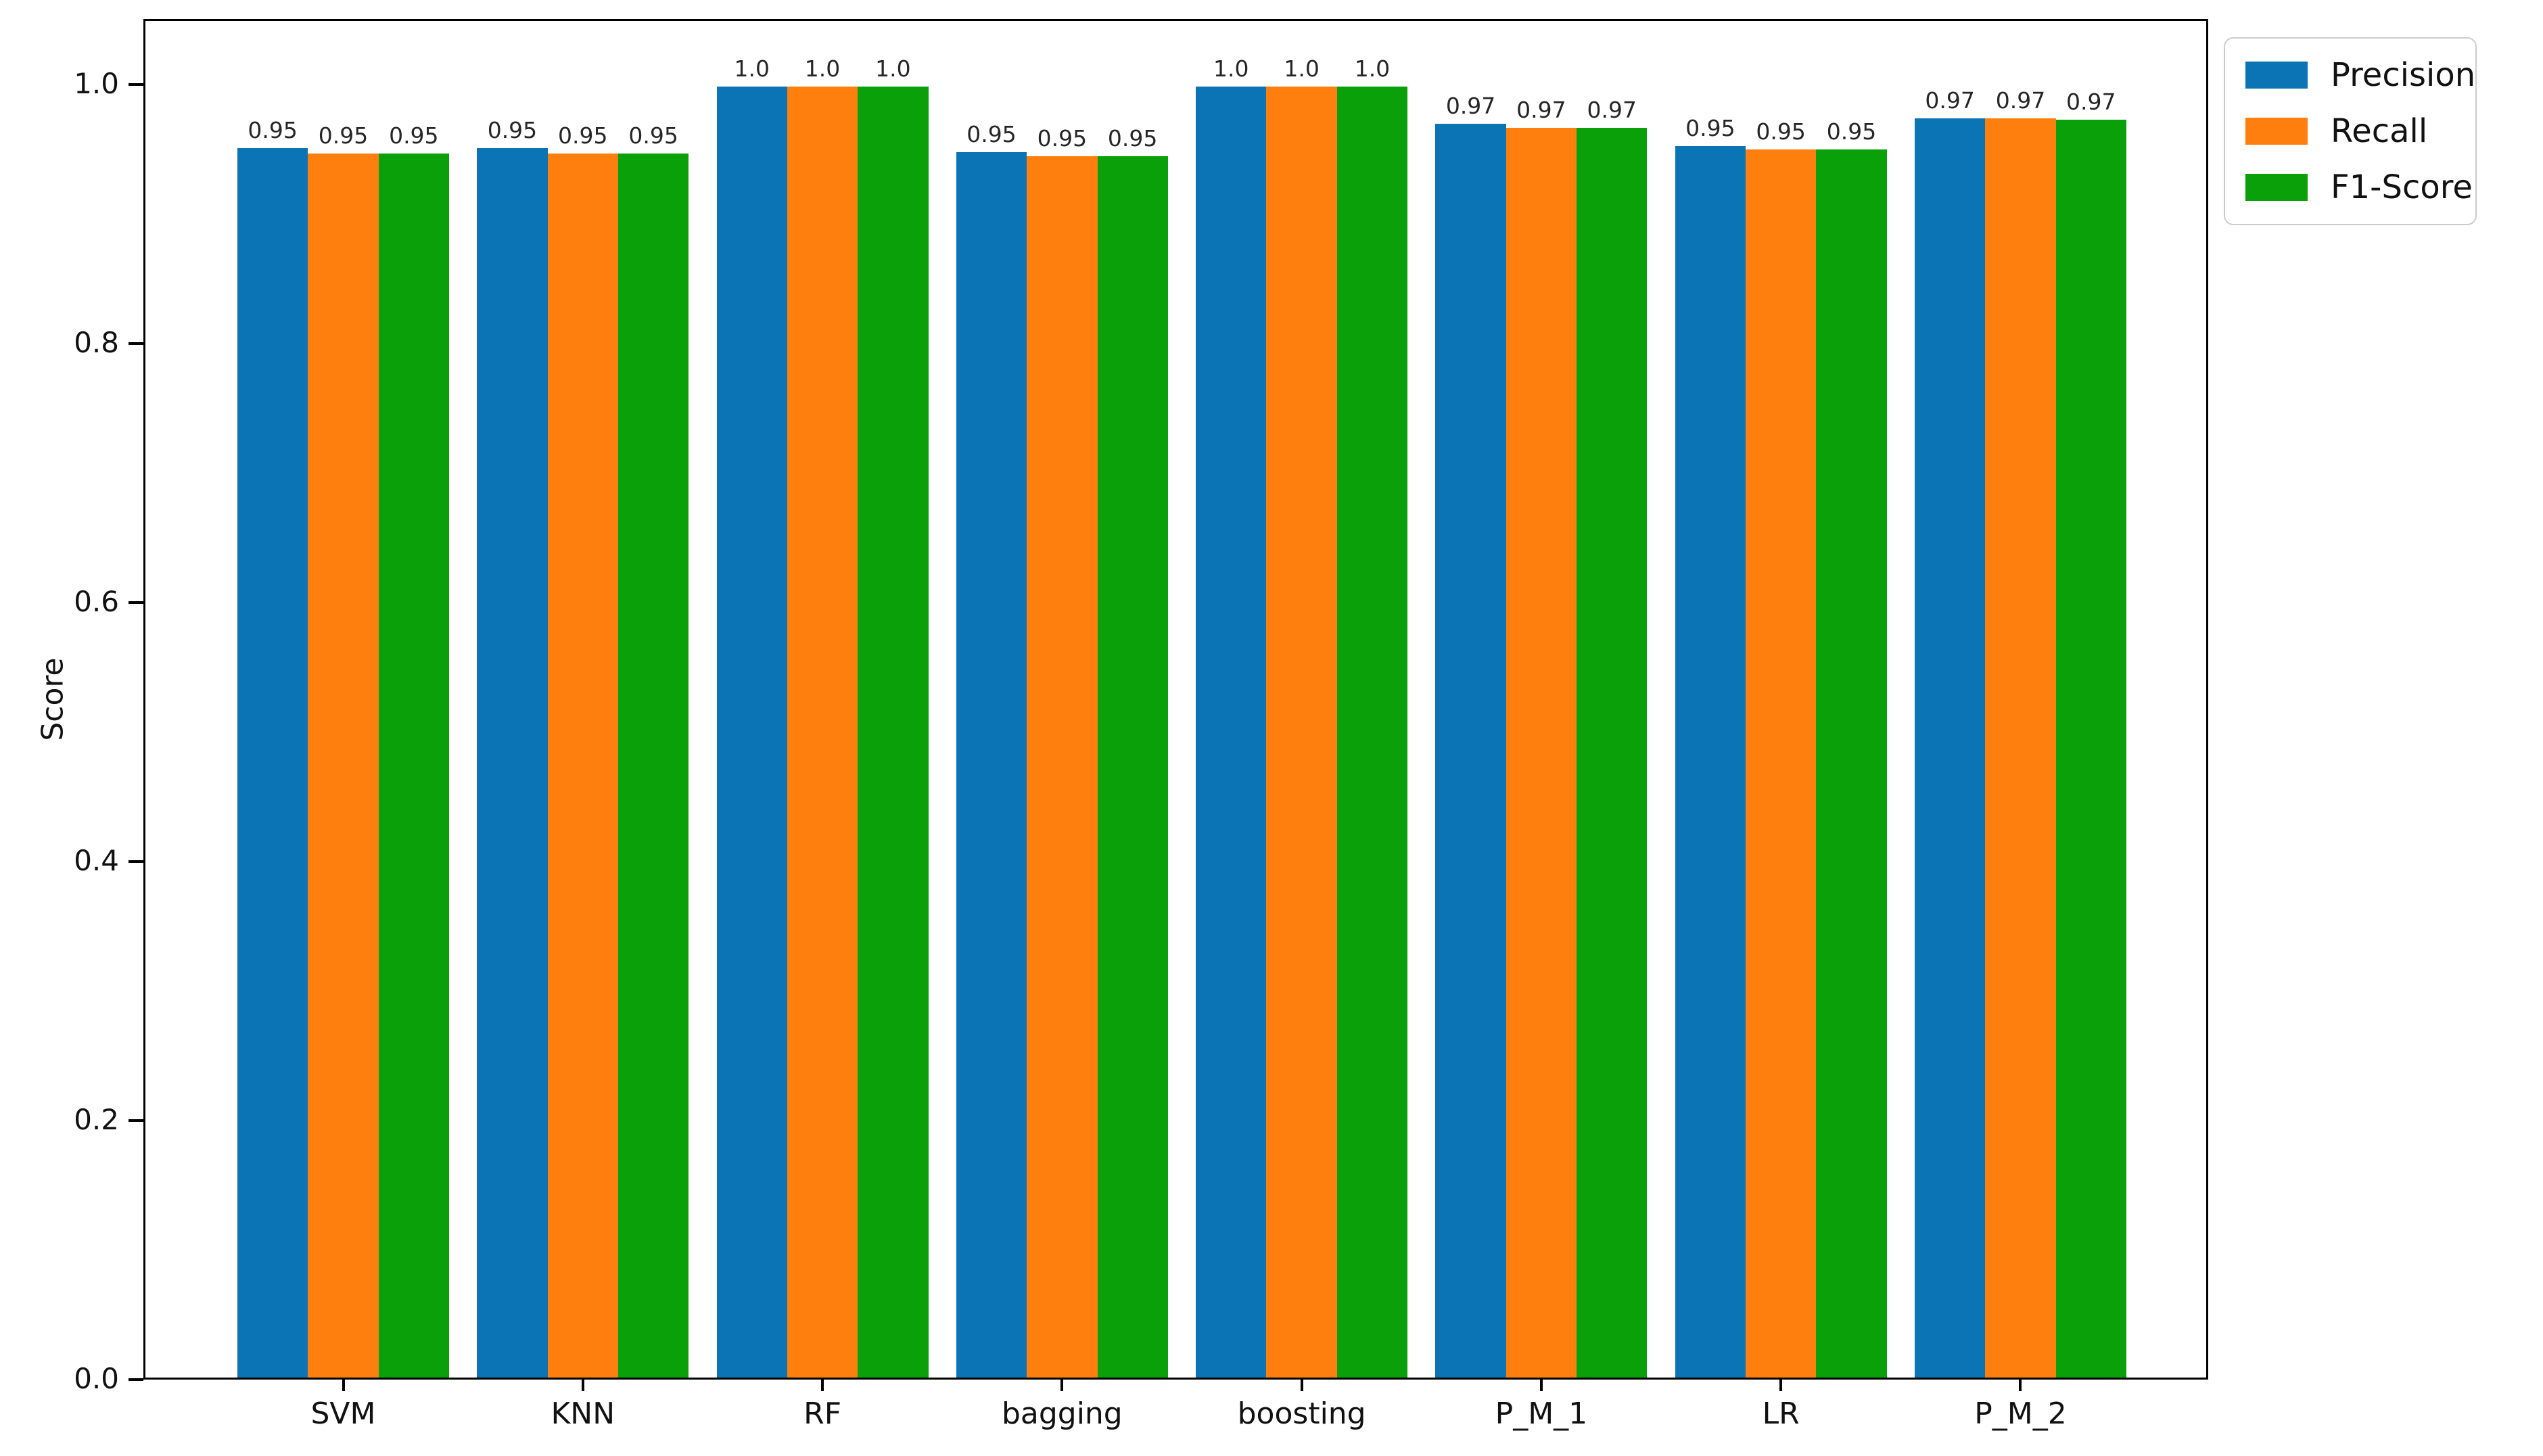 The width and height of the screenshot is (2543, 1456). Describe the element at coordinates (653, 751) in the screenshot. I see `bar-f1-score-KNN: 0.95` at that location.